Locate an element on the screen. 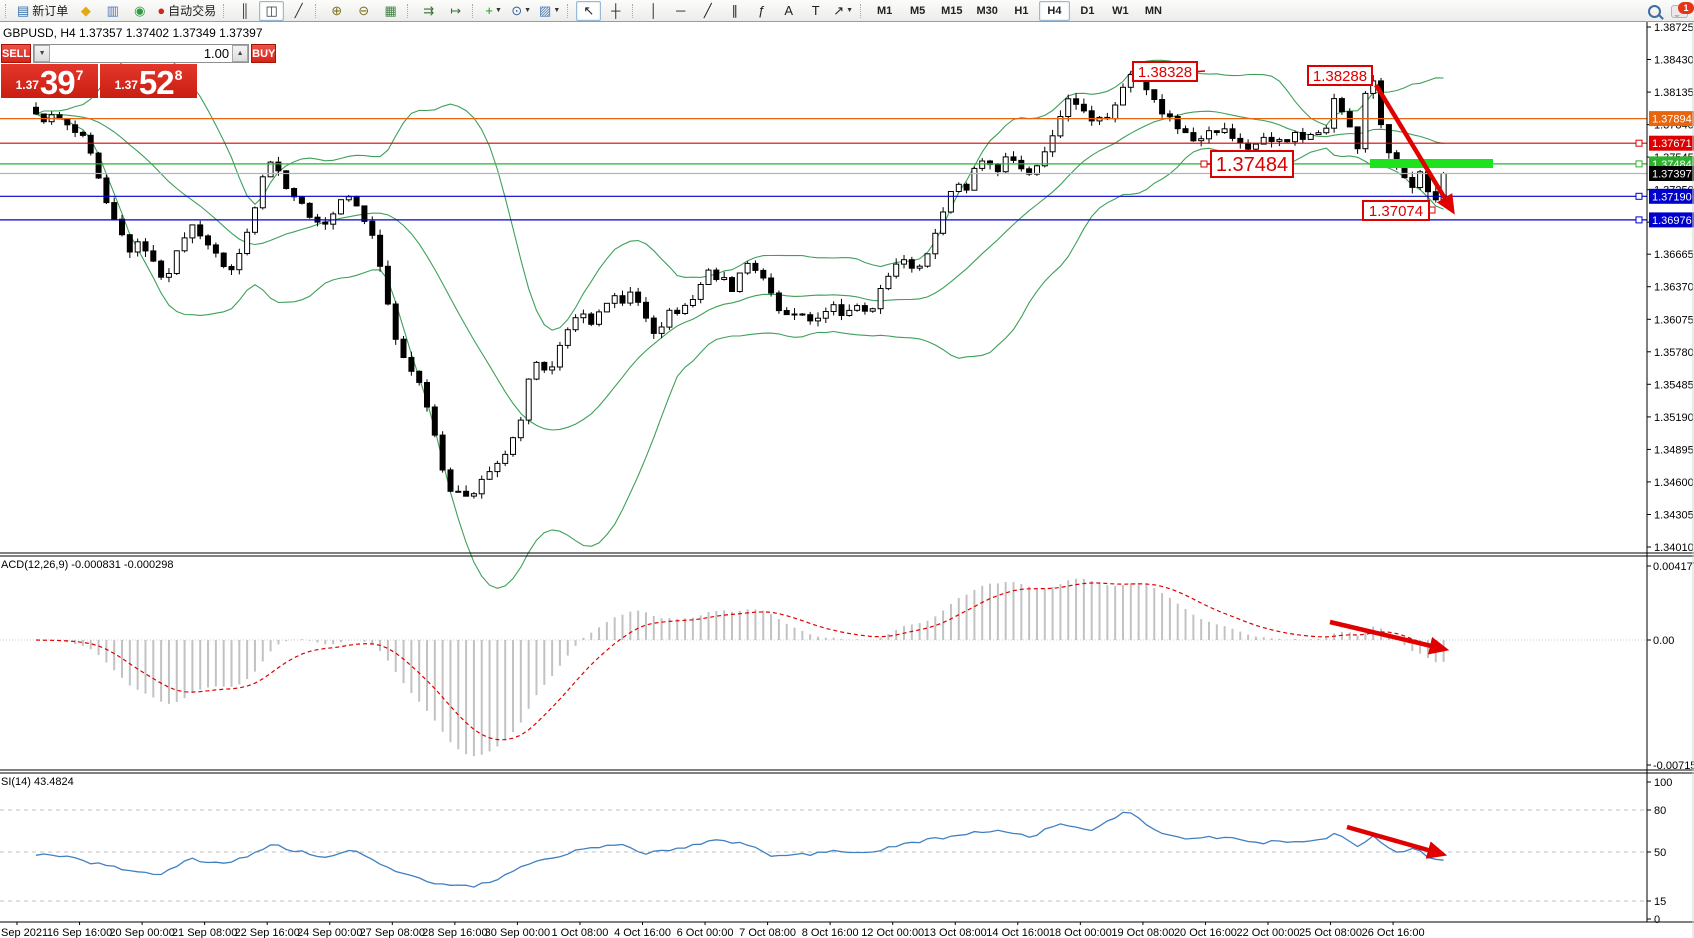  vertical-line-button: │ is located at coordinates (653, 11).